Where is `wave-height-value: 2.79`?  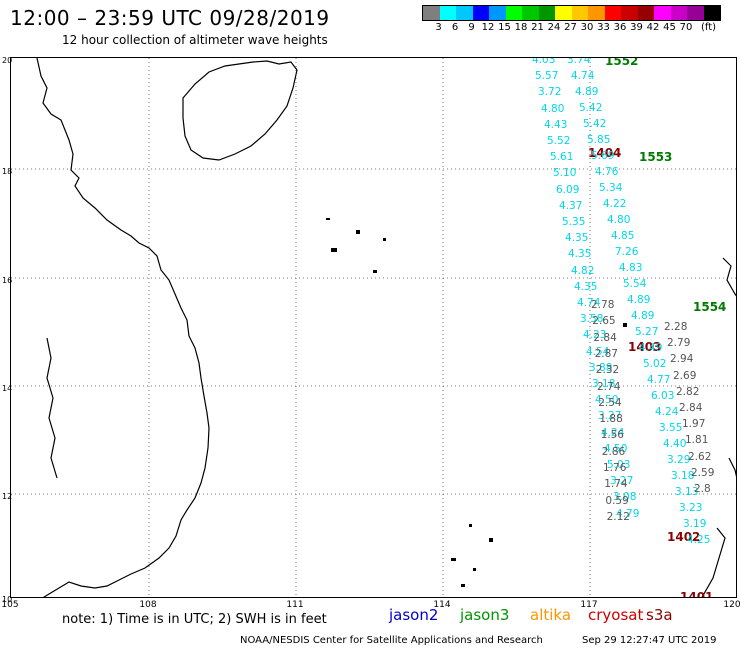 wave-height-value: 2.79 is located at coordinates (679, 343).